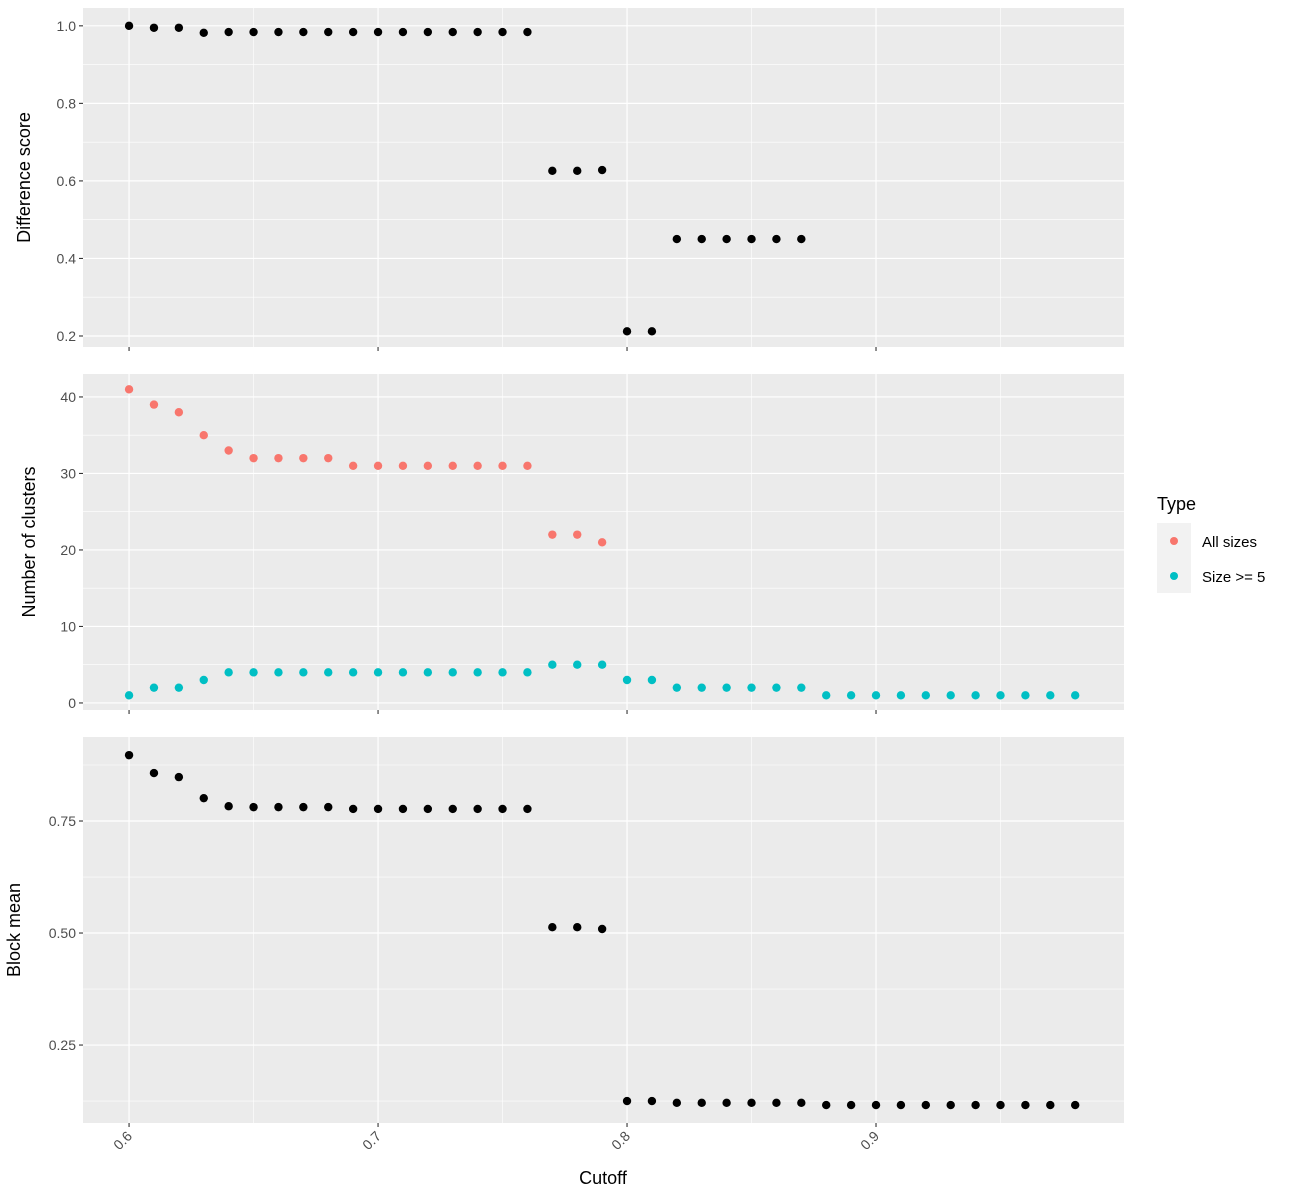 The height and width of the screenshot is (1200, 1300). I want to click on y-tick-label: 0, so click(72, 703).